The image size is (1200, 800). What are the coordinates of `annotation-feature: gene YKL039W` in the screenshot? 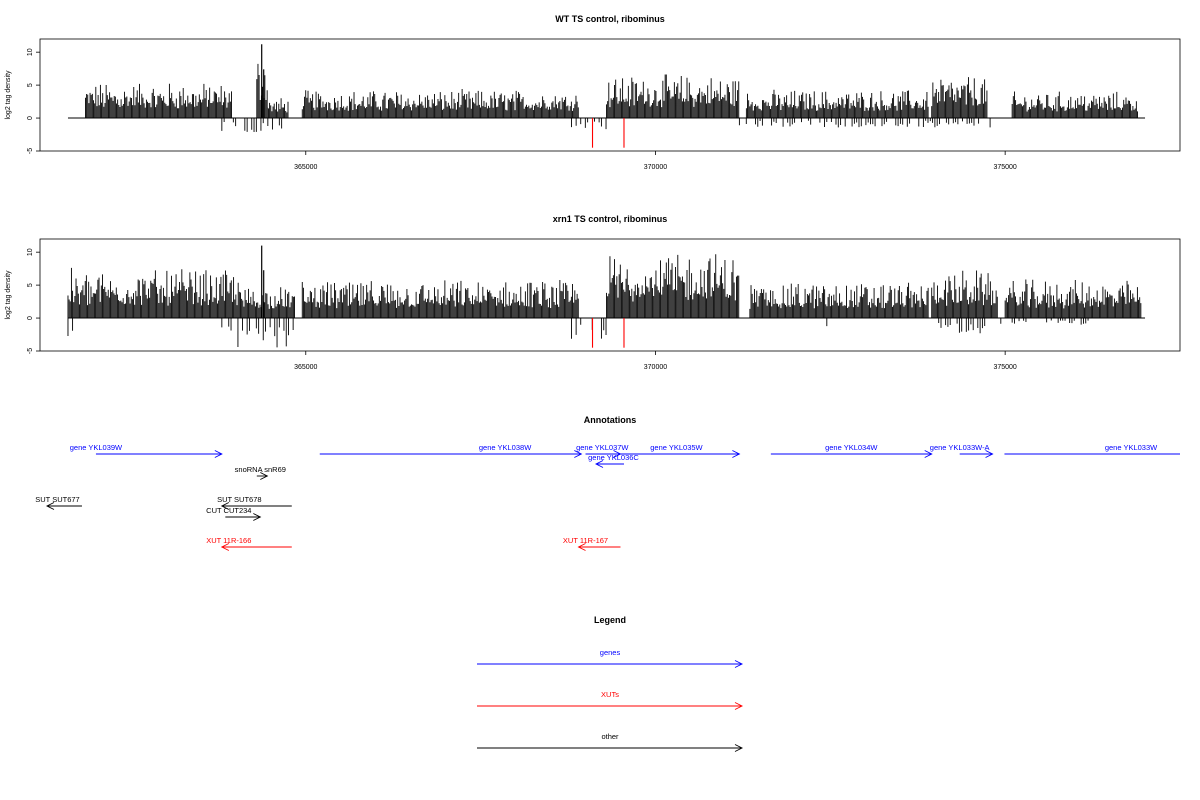 It's located at (146, 450).